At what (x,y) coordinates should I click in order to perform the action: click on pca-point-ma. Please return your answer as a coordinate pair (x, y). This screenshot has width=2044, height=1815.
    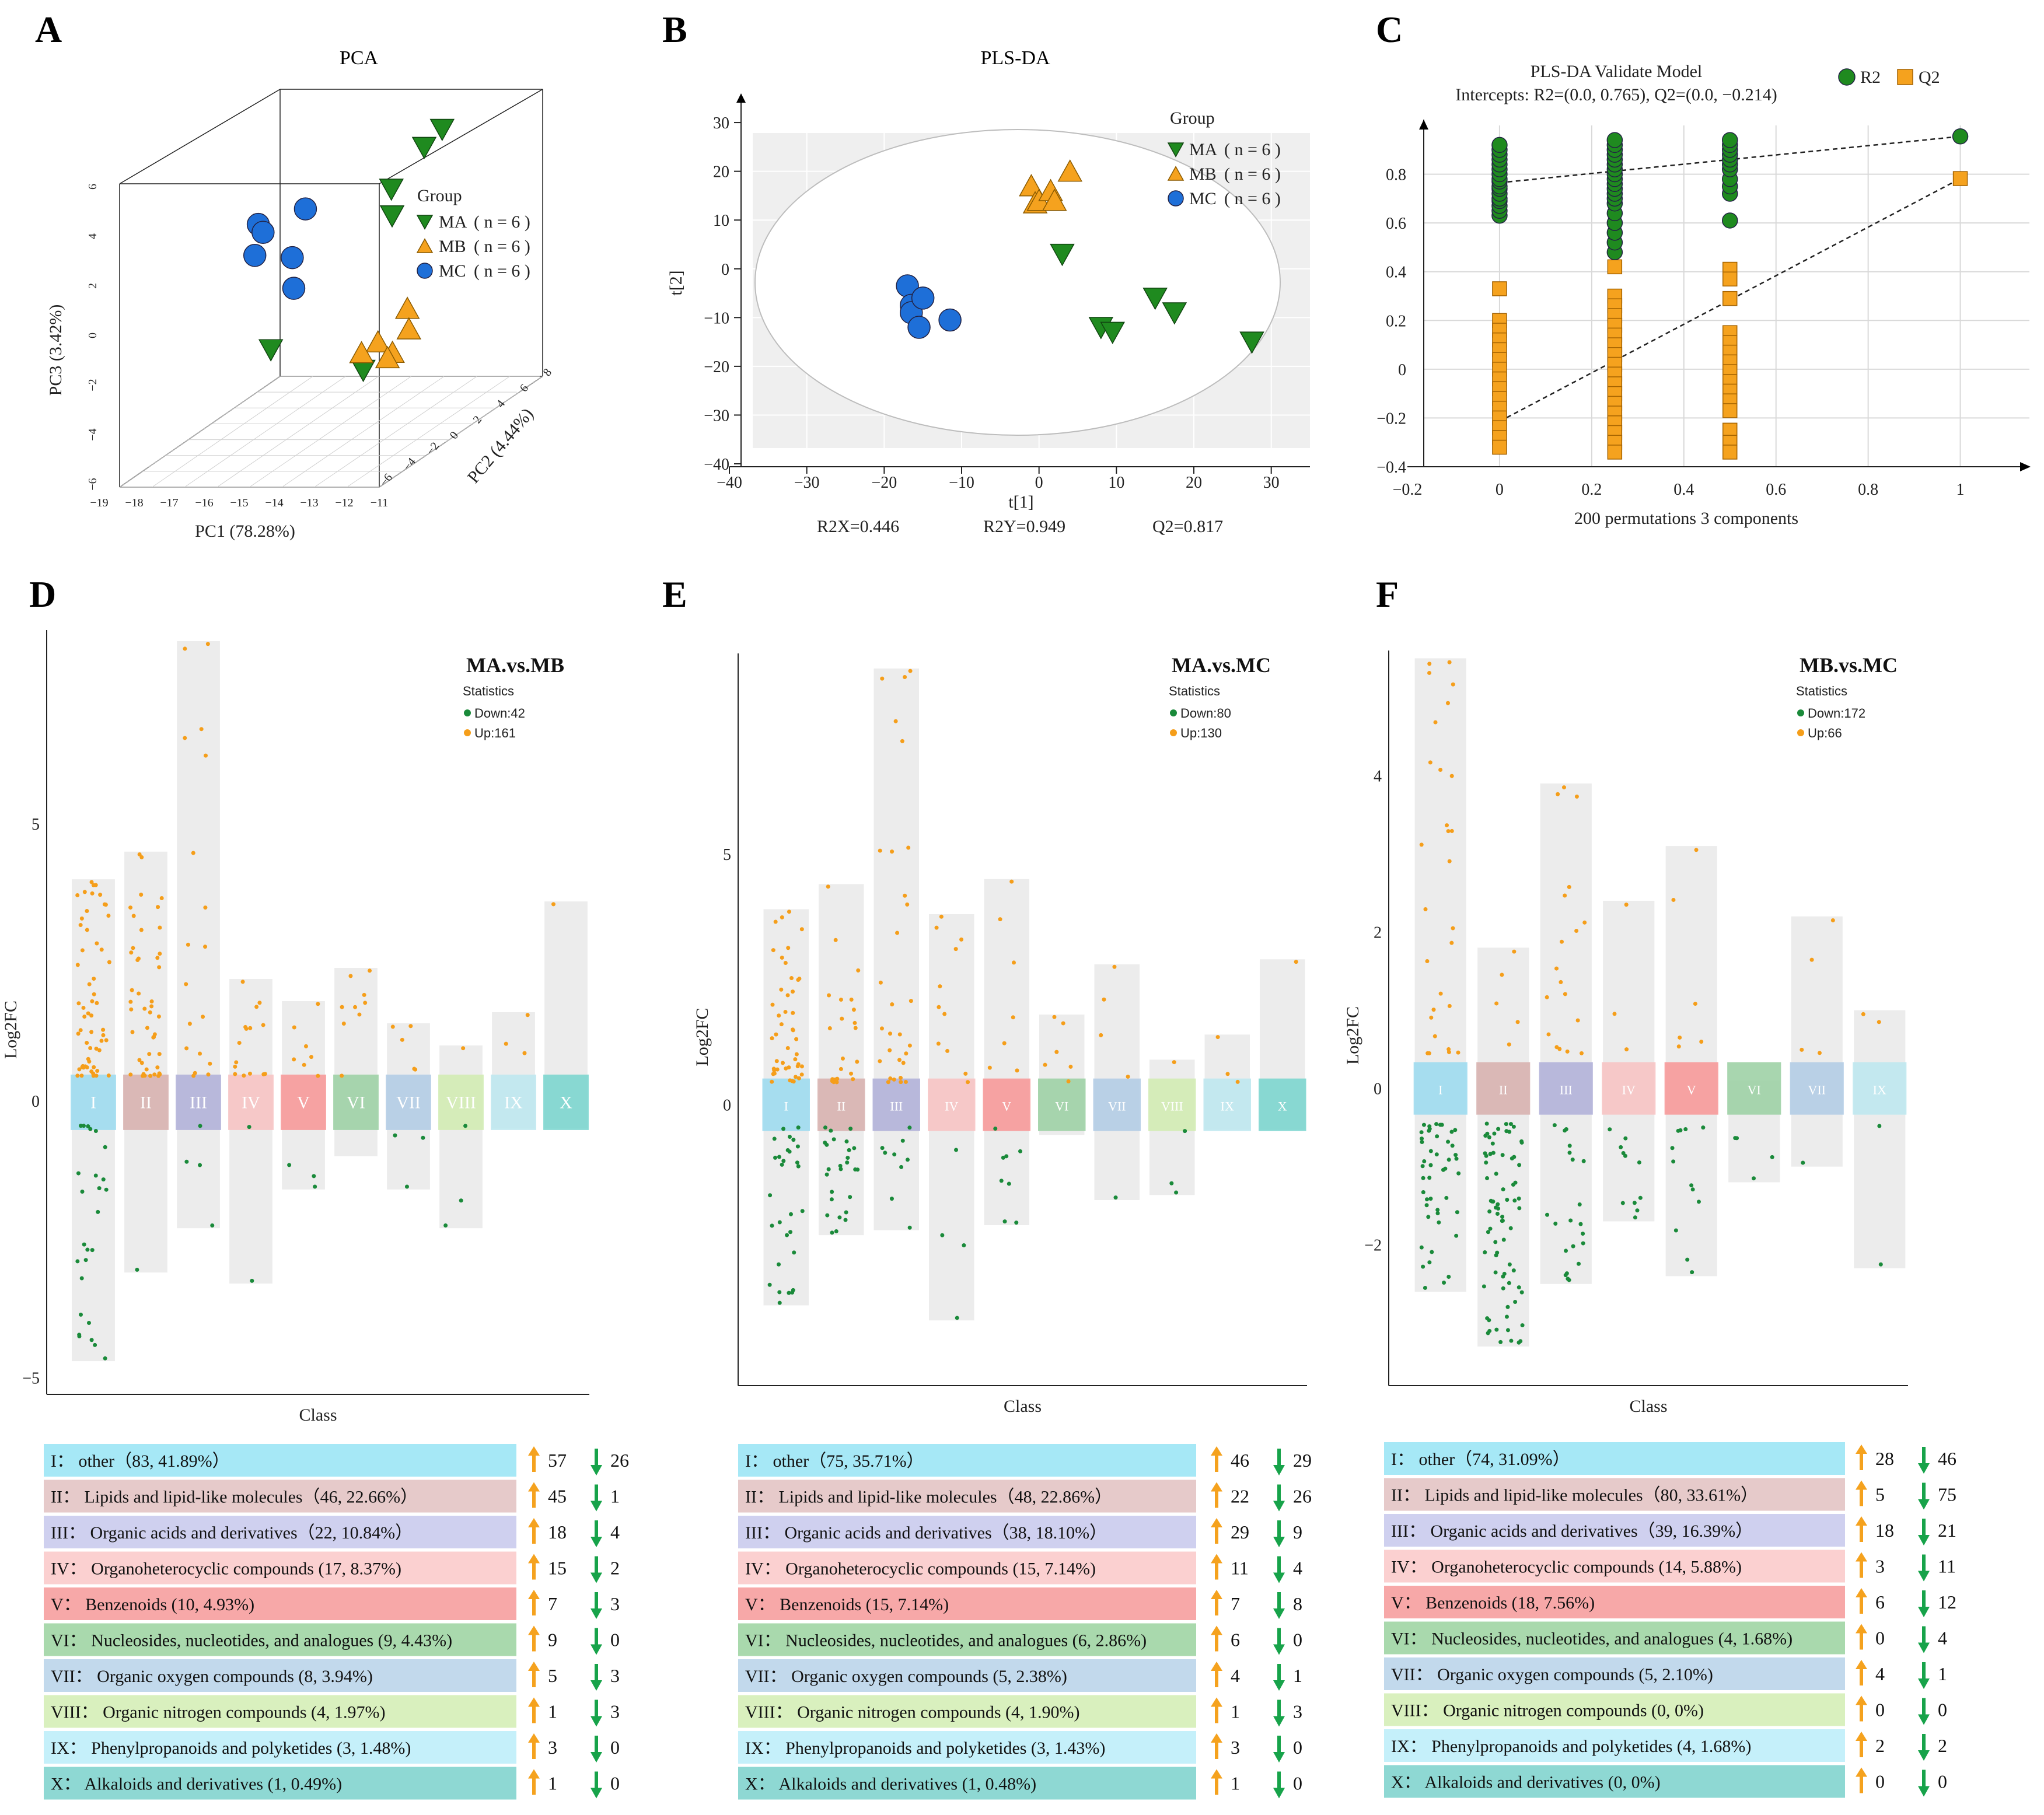
    Looking at the image, I should click on (391, 190).